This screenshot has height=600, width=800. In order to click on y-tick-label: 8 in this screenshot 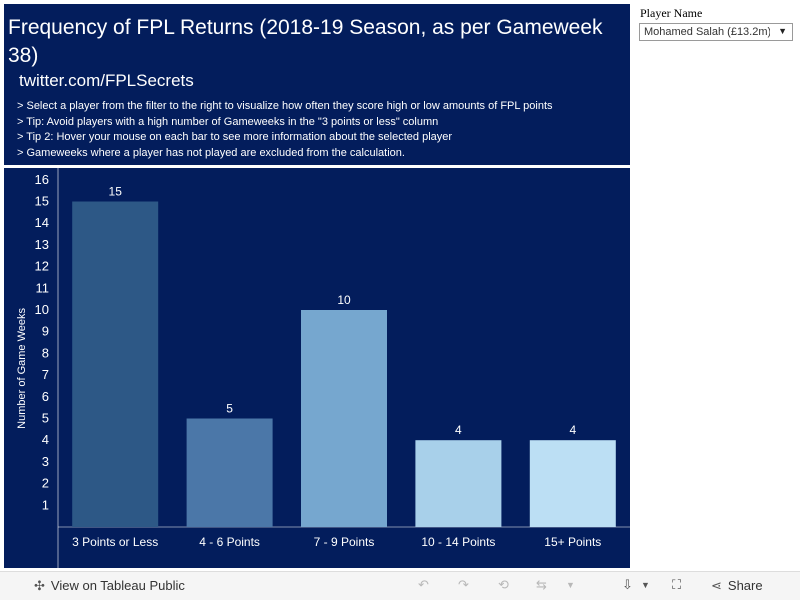, I will do `click(45, 352)`.